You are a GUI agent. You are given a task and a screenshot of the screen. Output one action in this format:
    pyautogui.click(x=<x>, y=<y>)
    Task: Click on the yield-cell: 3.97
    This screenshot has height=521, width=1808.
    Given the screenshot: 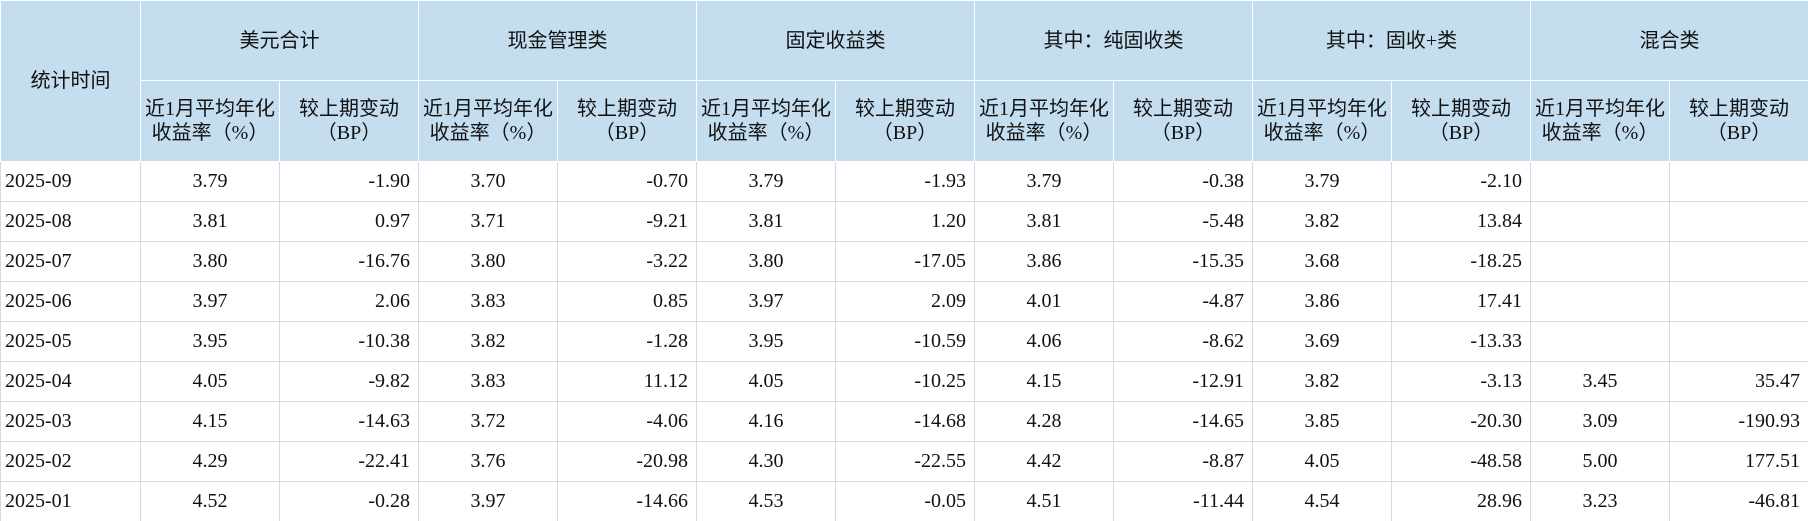 What is the action you would take?
    pyautogui.click(x=766, y=301)
    